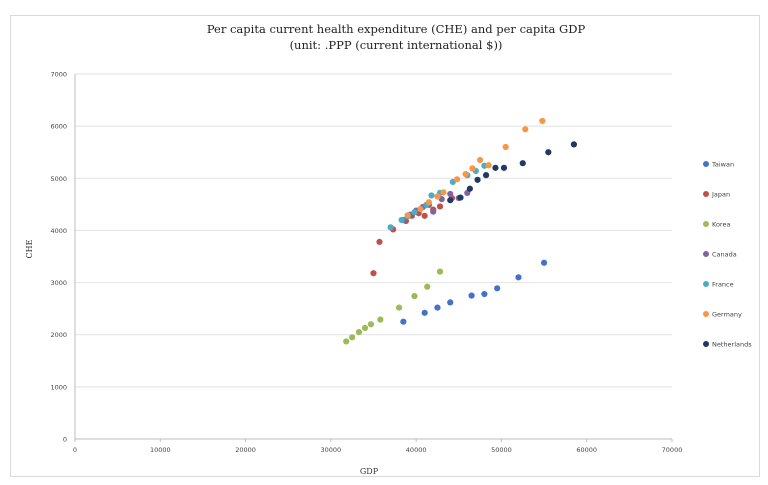 The width and height of the screenshot is (768, 485). What do you see at coordinates (58, 179) in the screenshot?
I see `y-tick-label: 5000` at bounding box center [58, 179].